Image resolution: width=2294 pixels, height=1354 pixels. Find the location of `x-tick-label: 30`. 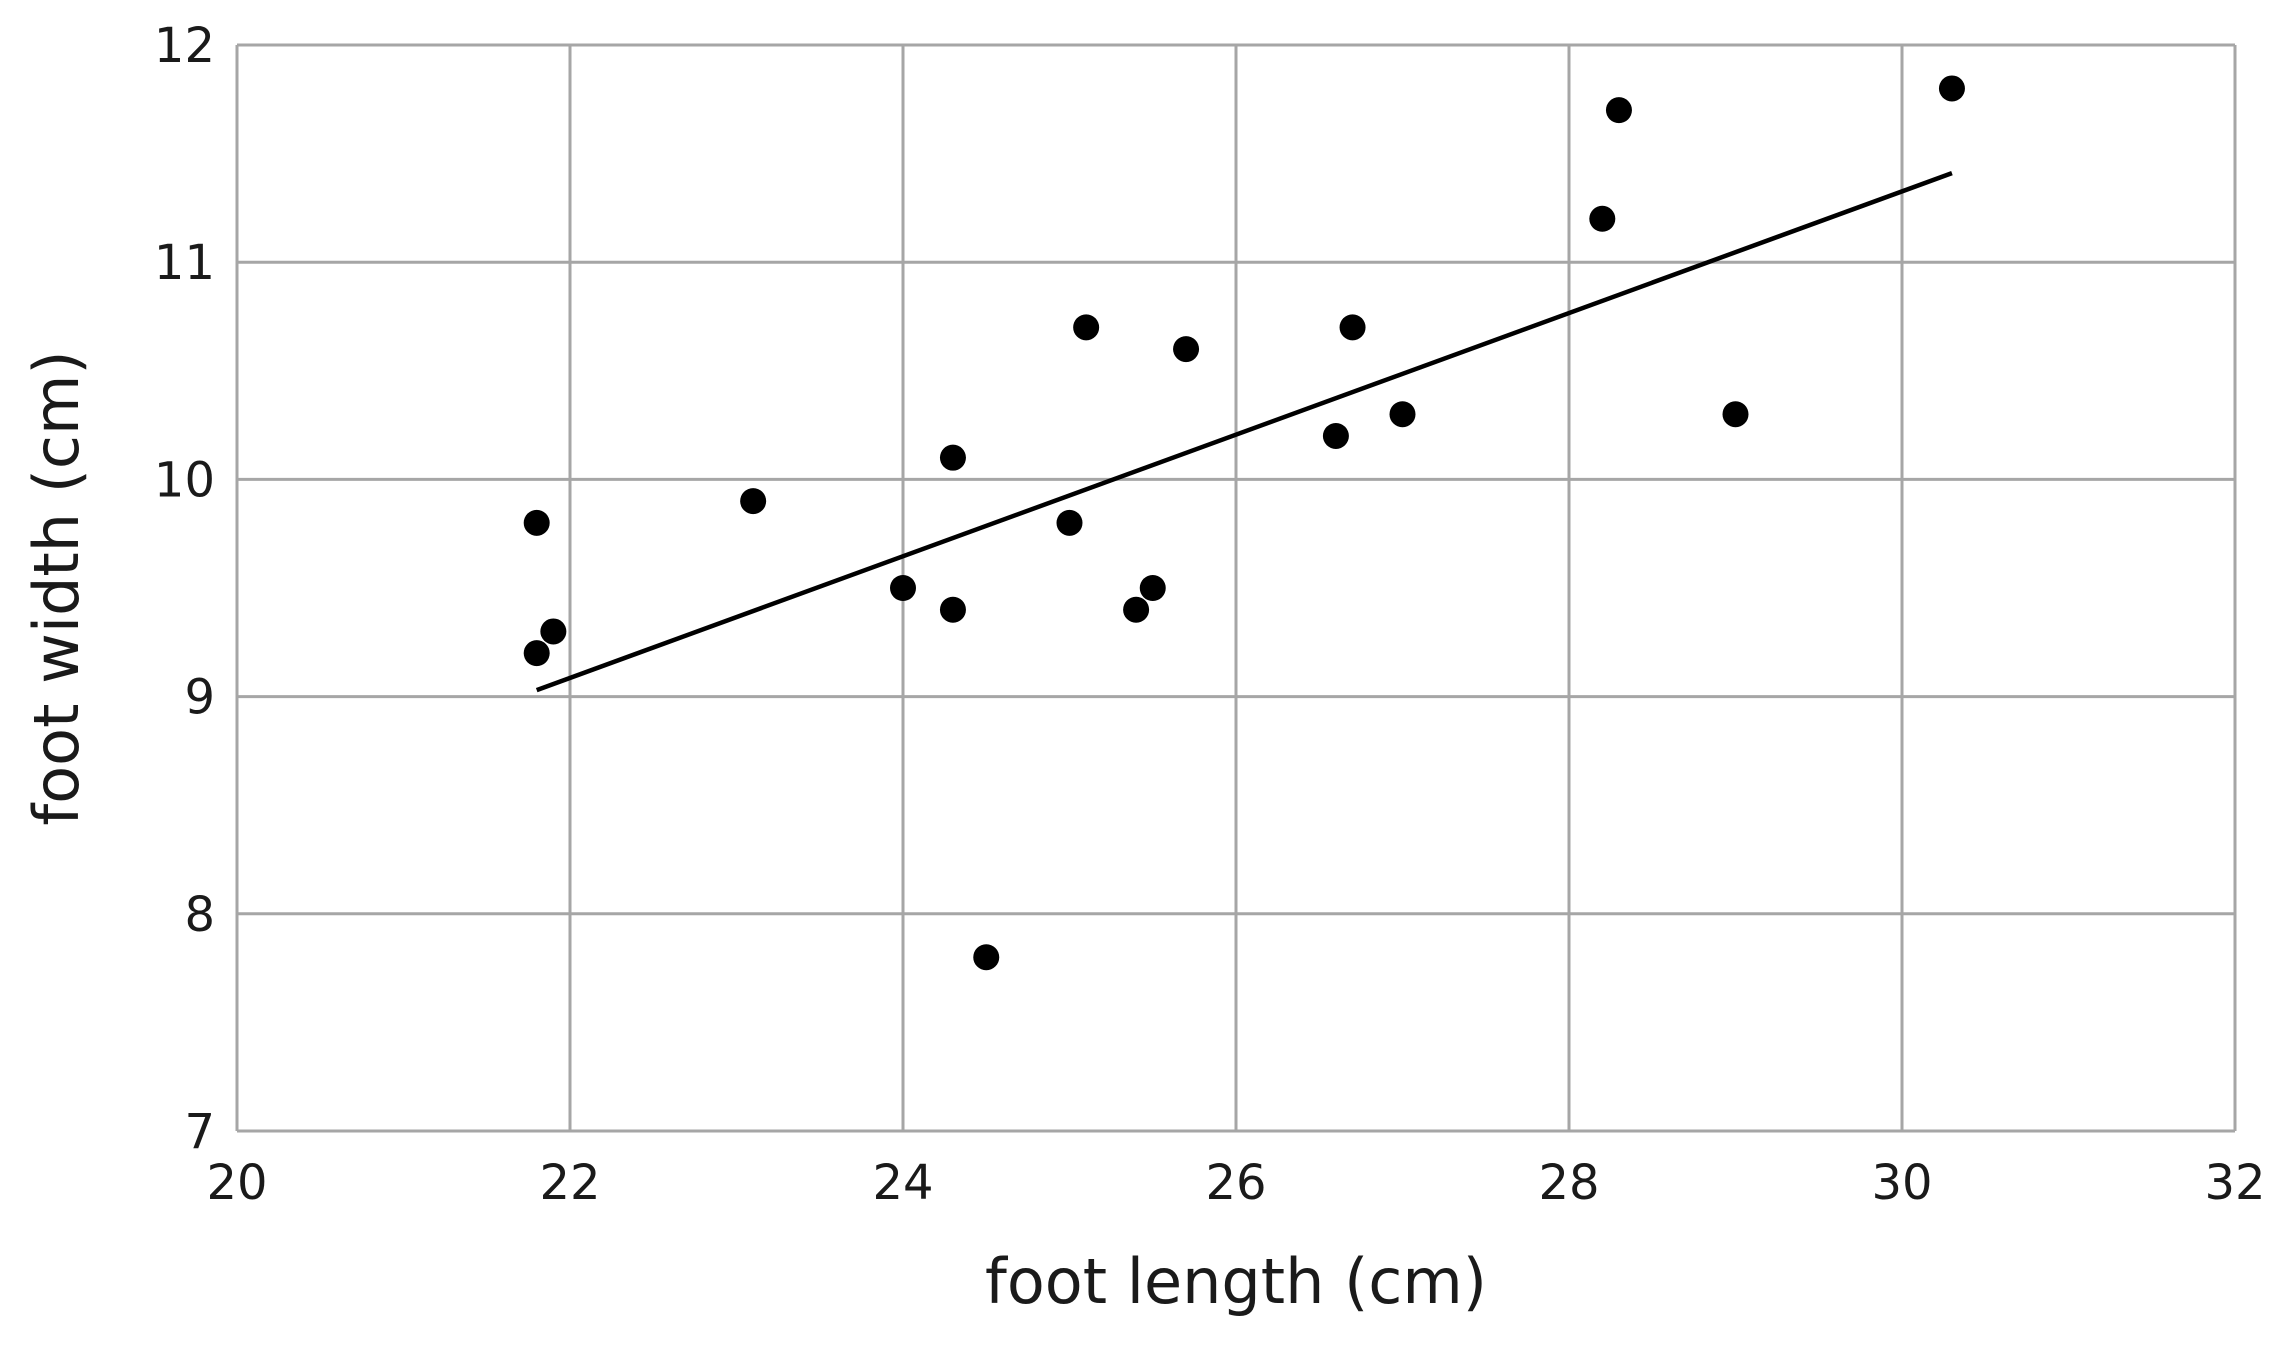

x-tick-label: 30 is located at coordinates (1901, 1183).